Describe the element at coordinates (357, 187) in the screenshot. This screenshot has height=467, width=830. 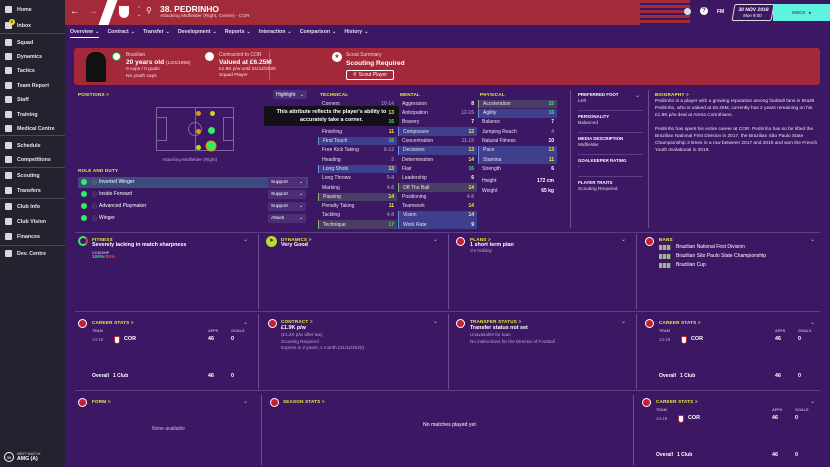
I see `attribute-row: Marking 4-8` at that location.